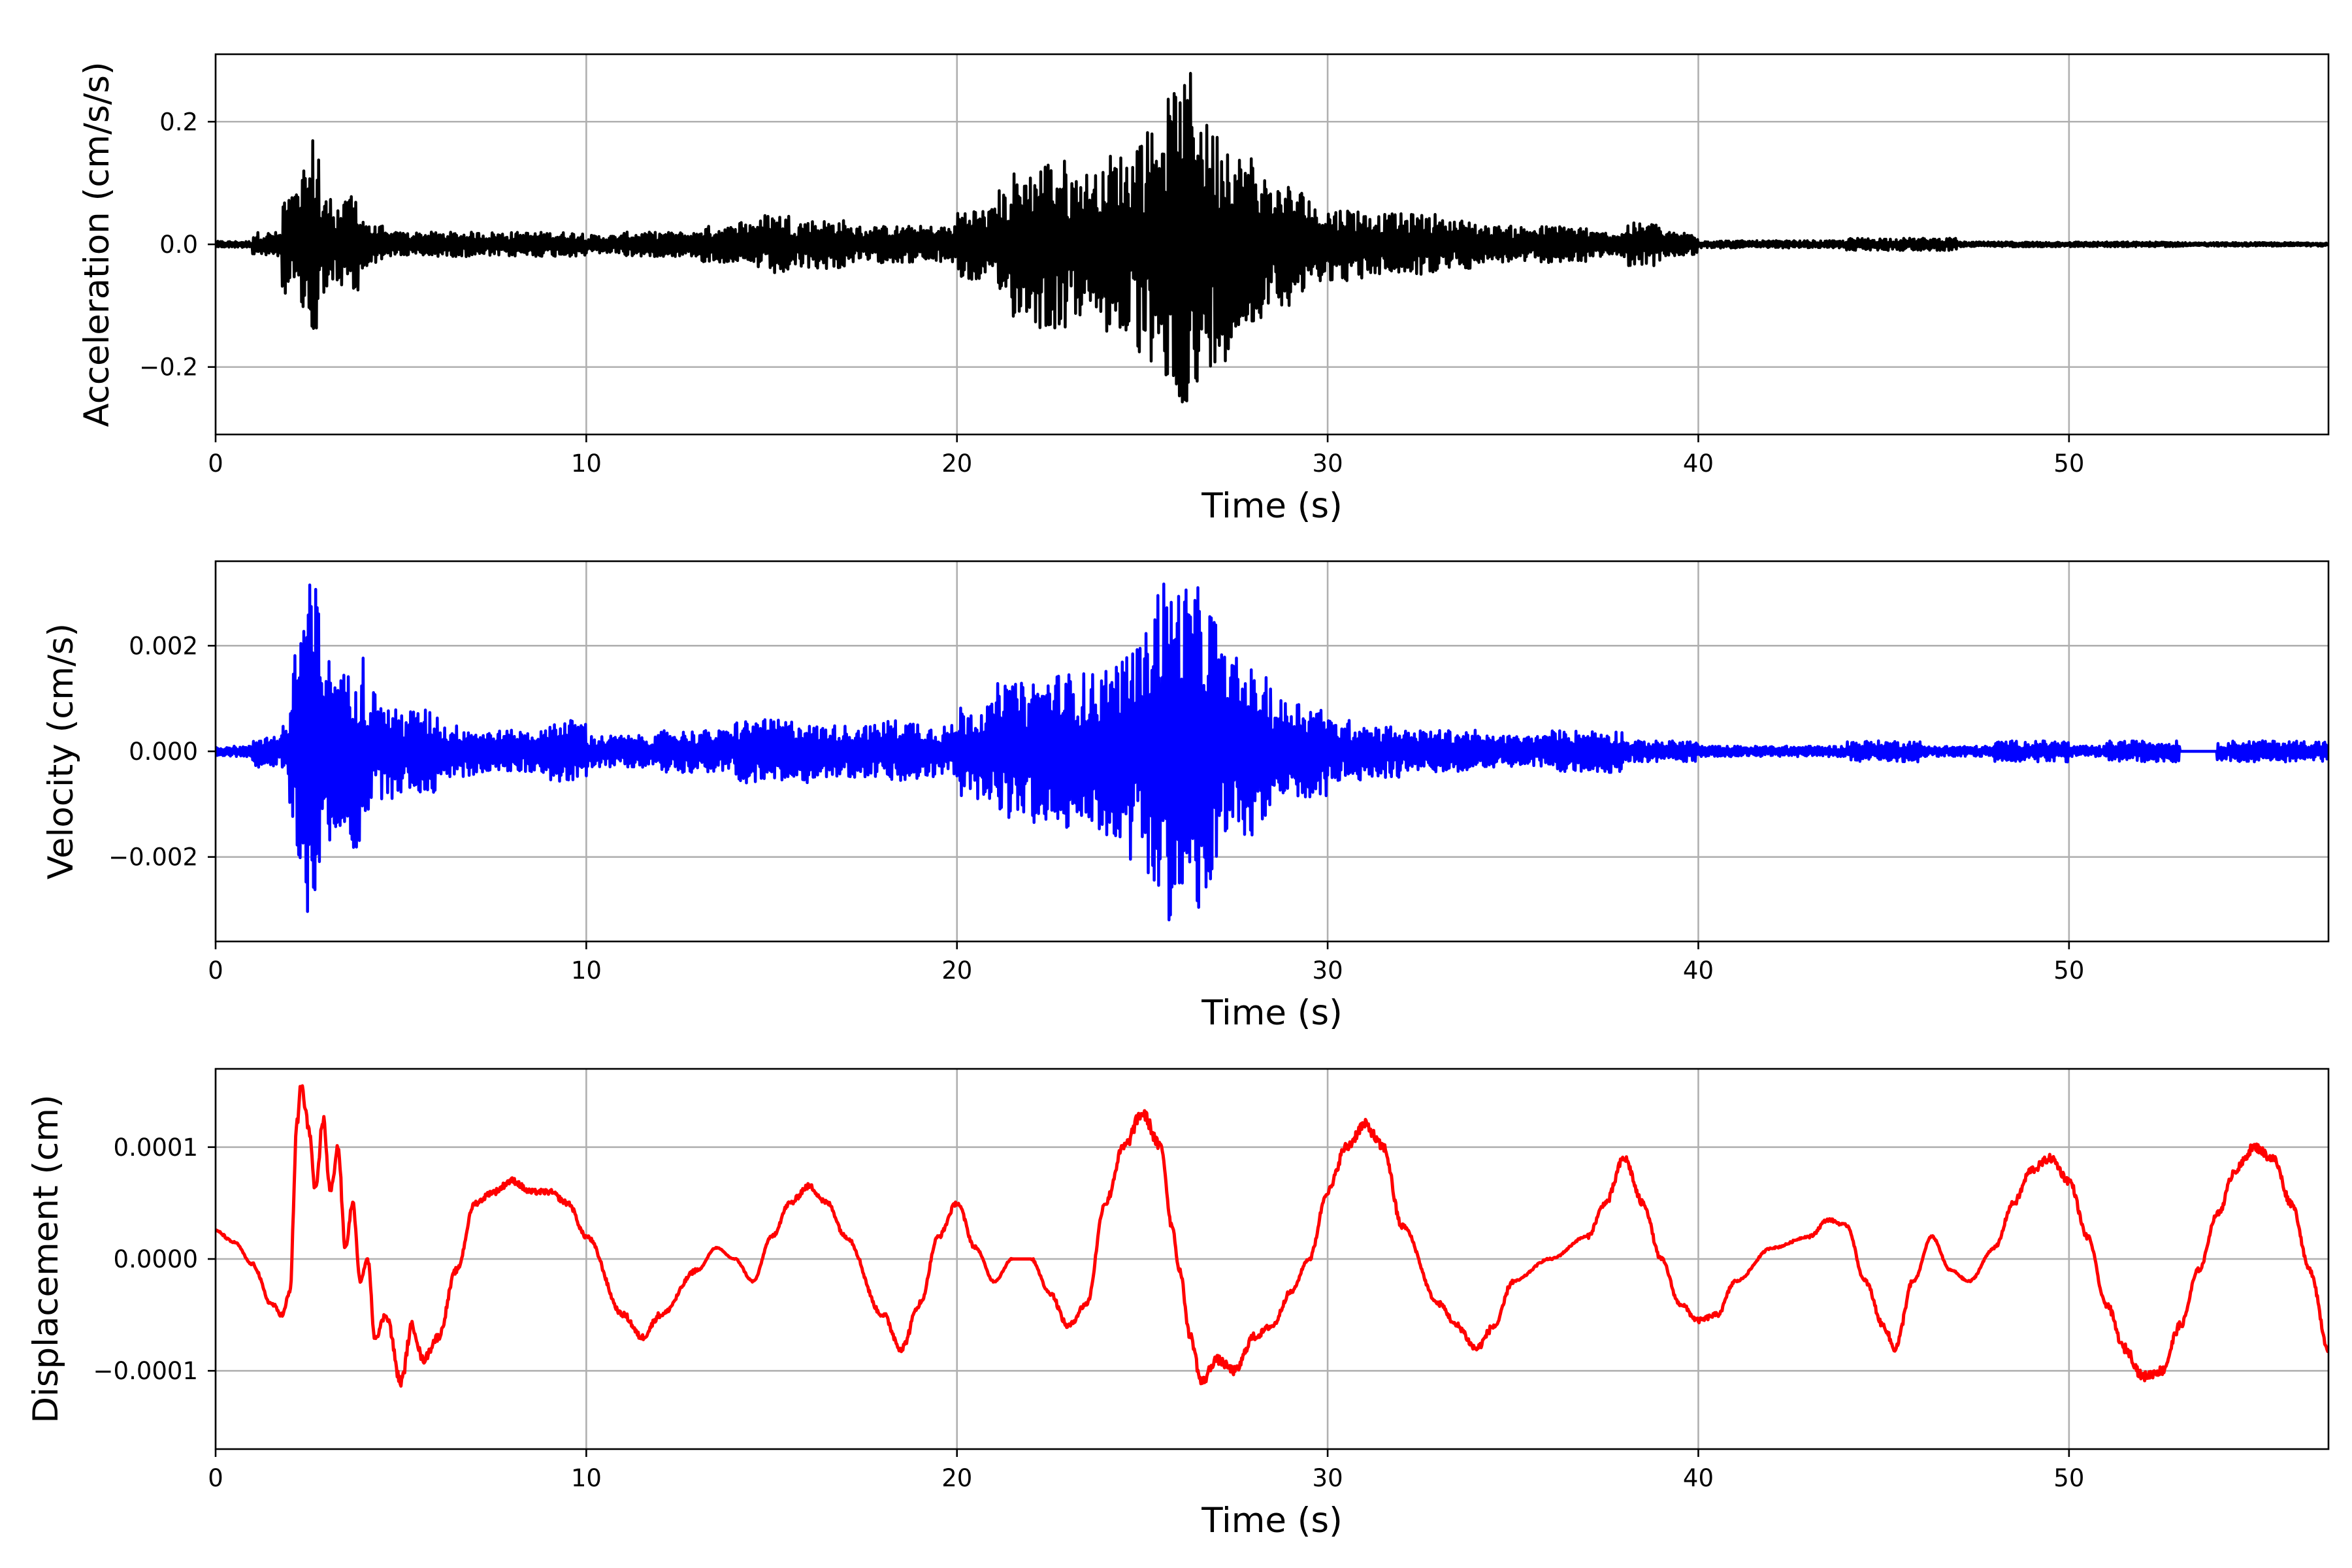 The height and width of the screenshot is (1568, 2352). Describe the element at coordinates (145, 1371) in the screenshot. I see `displacement-y-tick-label: −0.0001` at that location.